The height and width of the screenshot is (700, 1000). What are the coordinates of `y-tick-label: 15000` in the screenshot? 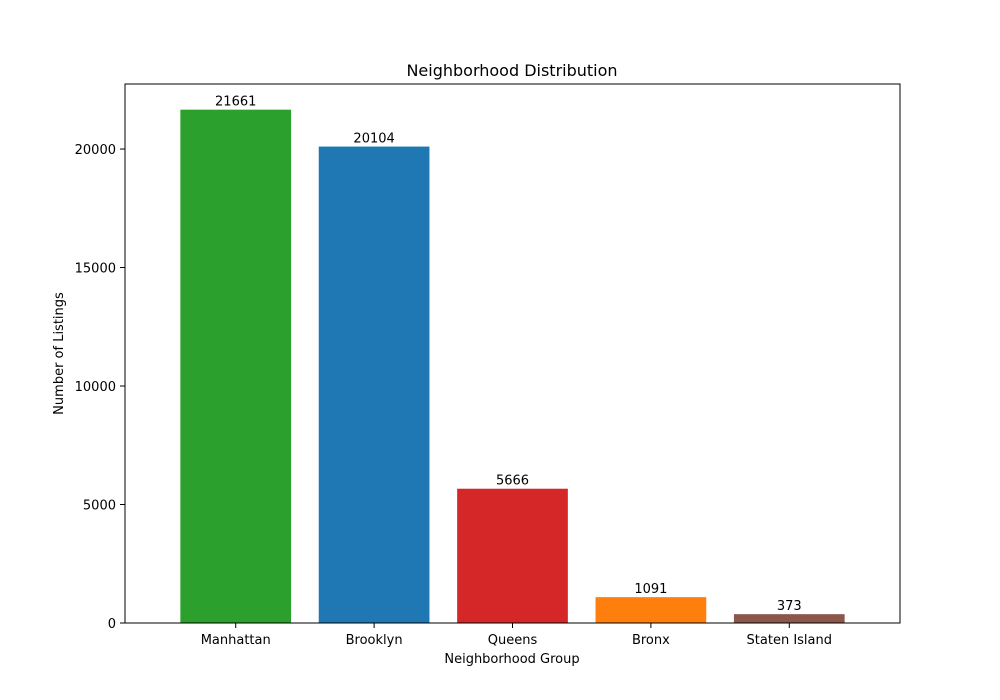 It's located at (95, 269).